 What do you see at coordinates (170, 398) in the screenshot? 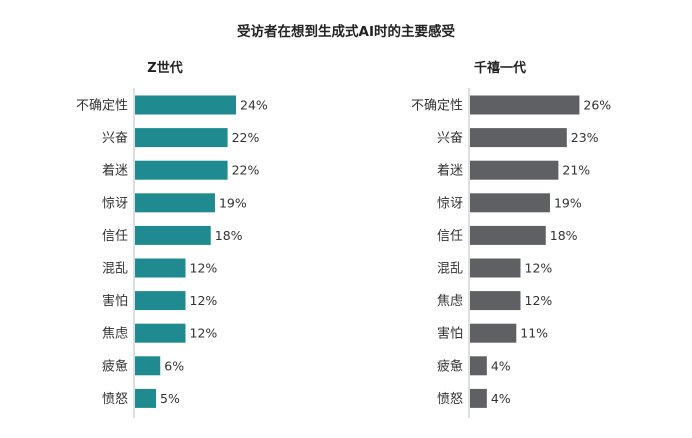
I see `value-label: 5%` at bounding box center [170, 398].